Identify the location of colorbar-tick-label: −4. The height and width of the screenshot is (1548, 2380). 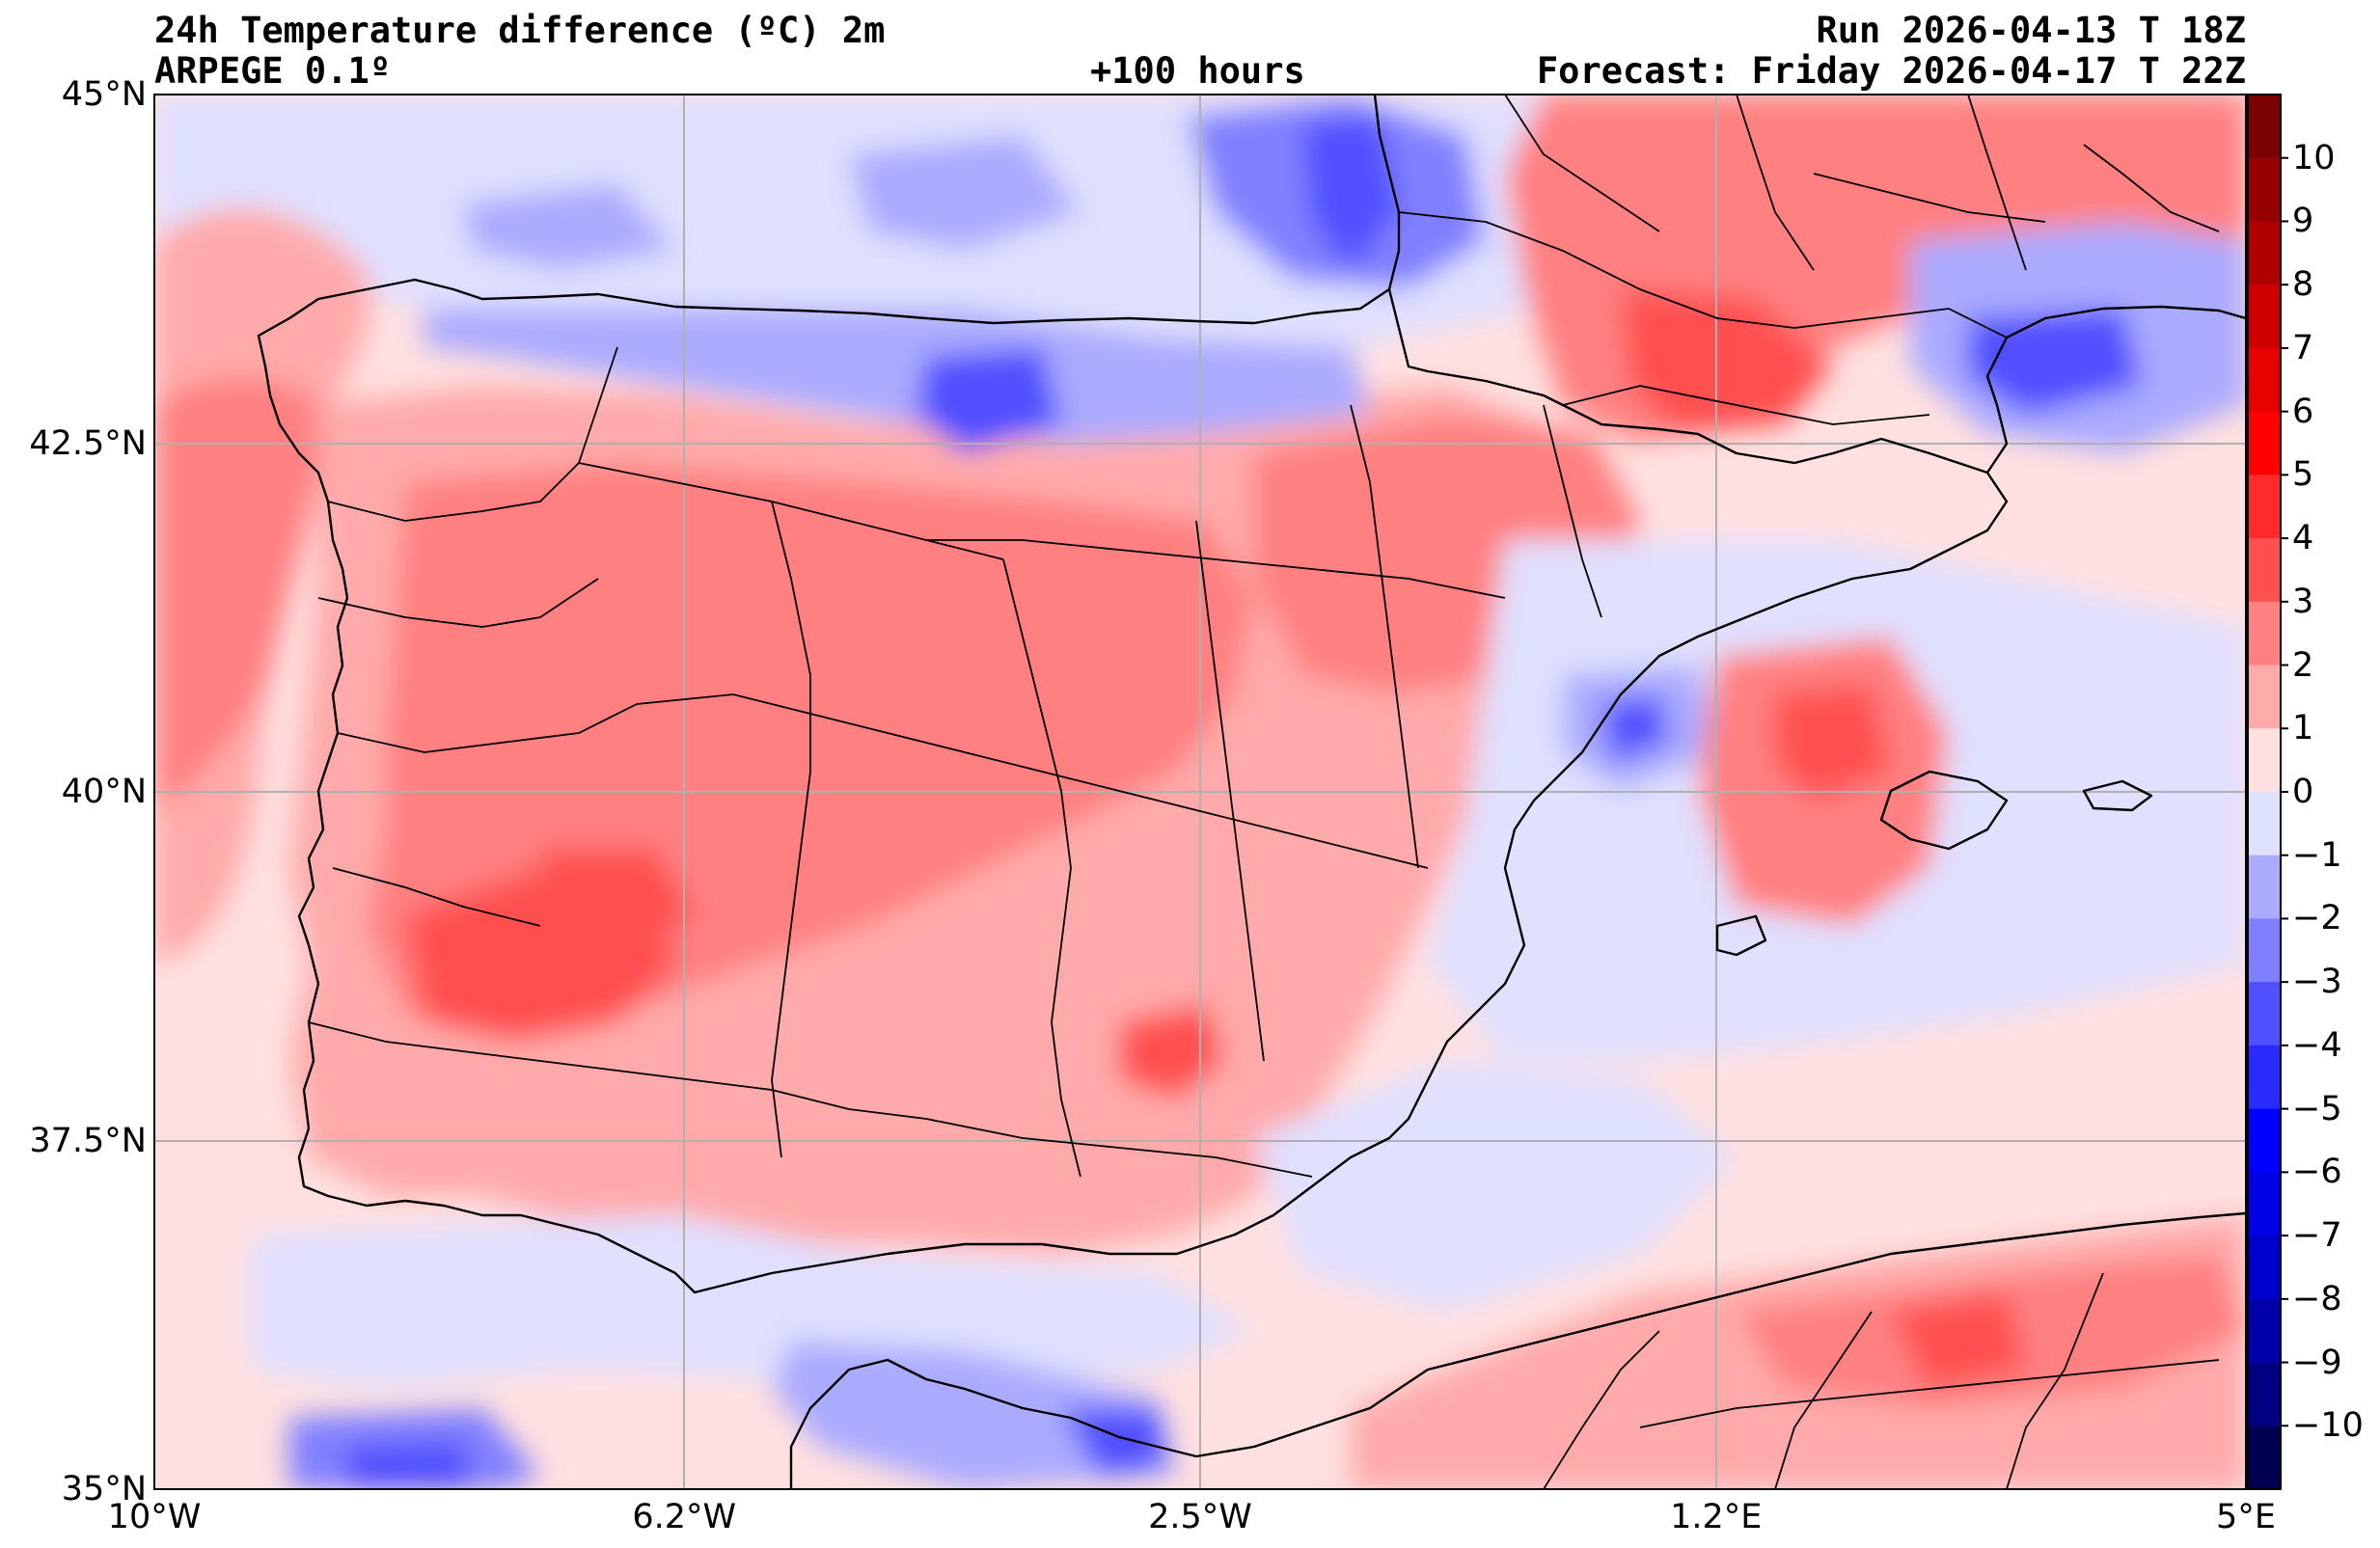
(2317, 1045).